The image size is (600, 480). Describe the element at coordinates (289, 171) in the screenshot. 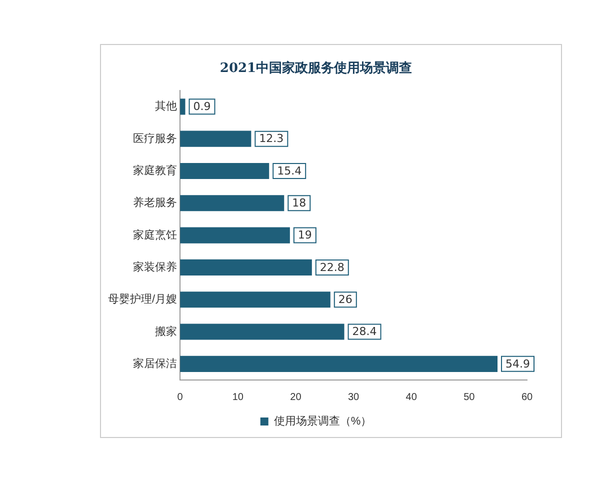

I see `data-label: 15.4` at that location.